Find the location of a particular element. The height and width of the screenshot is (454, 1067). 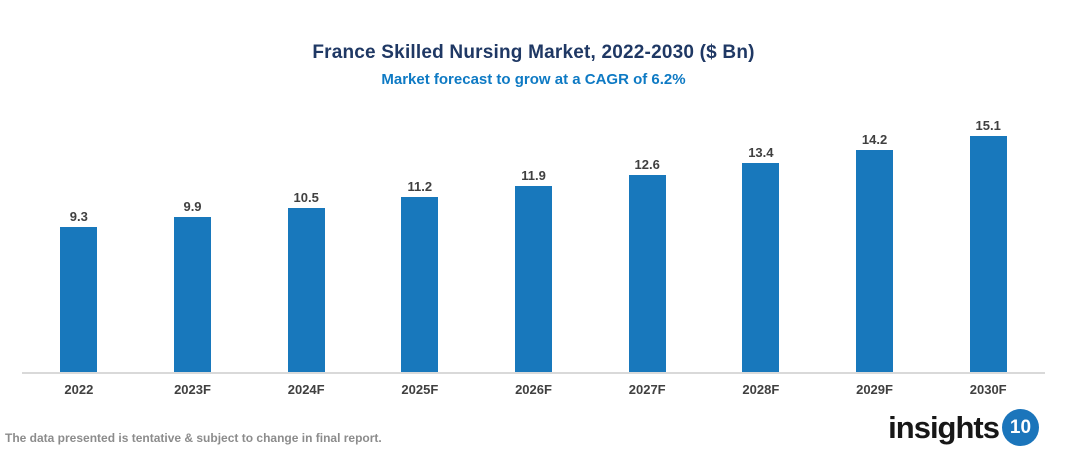

x-axis-label-2024F: 2024F is located at coordinates (306, 389).